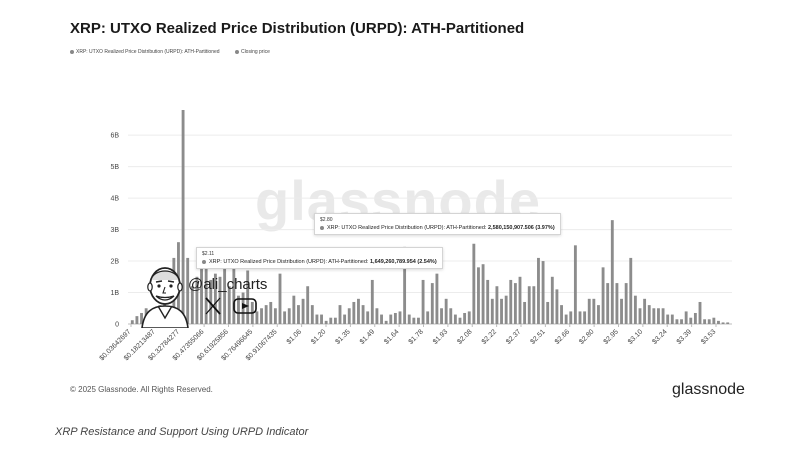 The height and width of the screenshot is (449, 793). I want to click on x-logo-icon, so click(213, 306).